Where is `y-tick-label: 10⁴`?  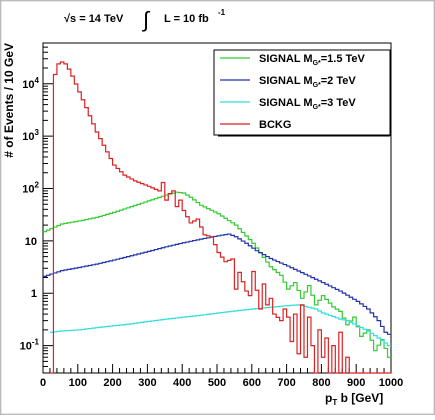 y-tick-label: 10⁴ is located at coordinates (30, 83).